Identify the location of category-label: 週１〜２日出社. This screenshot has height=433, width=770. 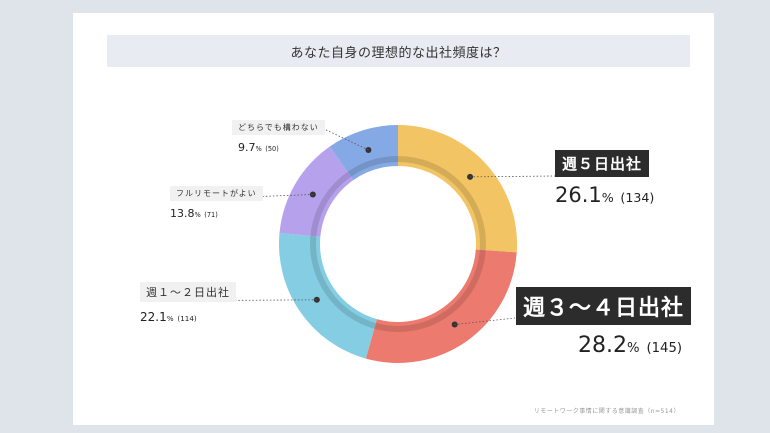
(188, 292).